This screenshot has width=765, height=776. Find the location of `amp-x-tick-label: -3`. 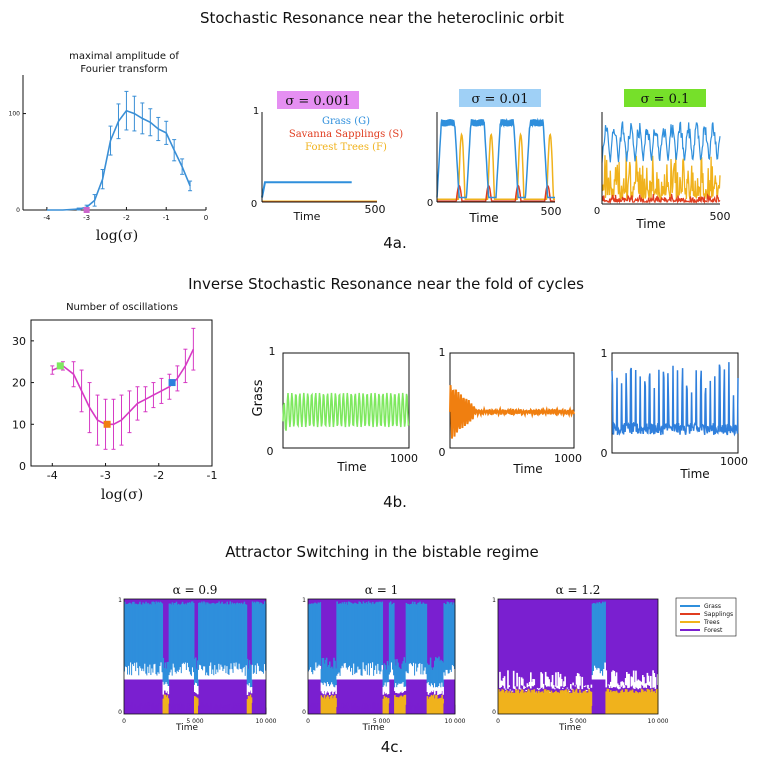

amp-x-tick-label: -3 is located at coordinates (86, 218).